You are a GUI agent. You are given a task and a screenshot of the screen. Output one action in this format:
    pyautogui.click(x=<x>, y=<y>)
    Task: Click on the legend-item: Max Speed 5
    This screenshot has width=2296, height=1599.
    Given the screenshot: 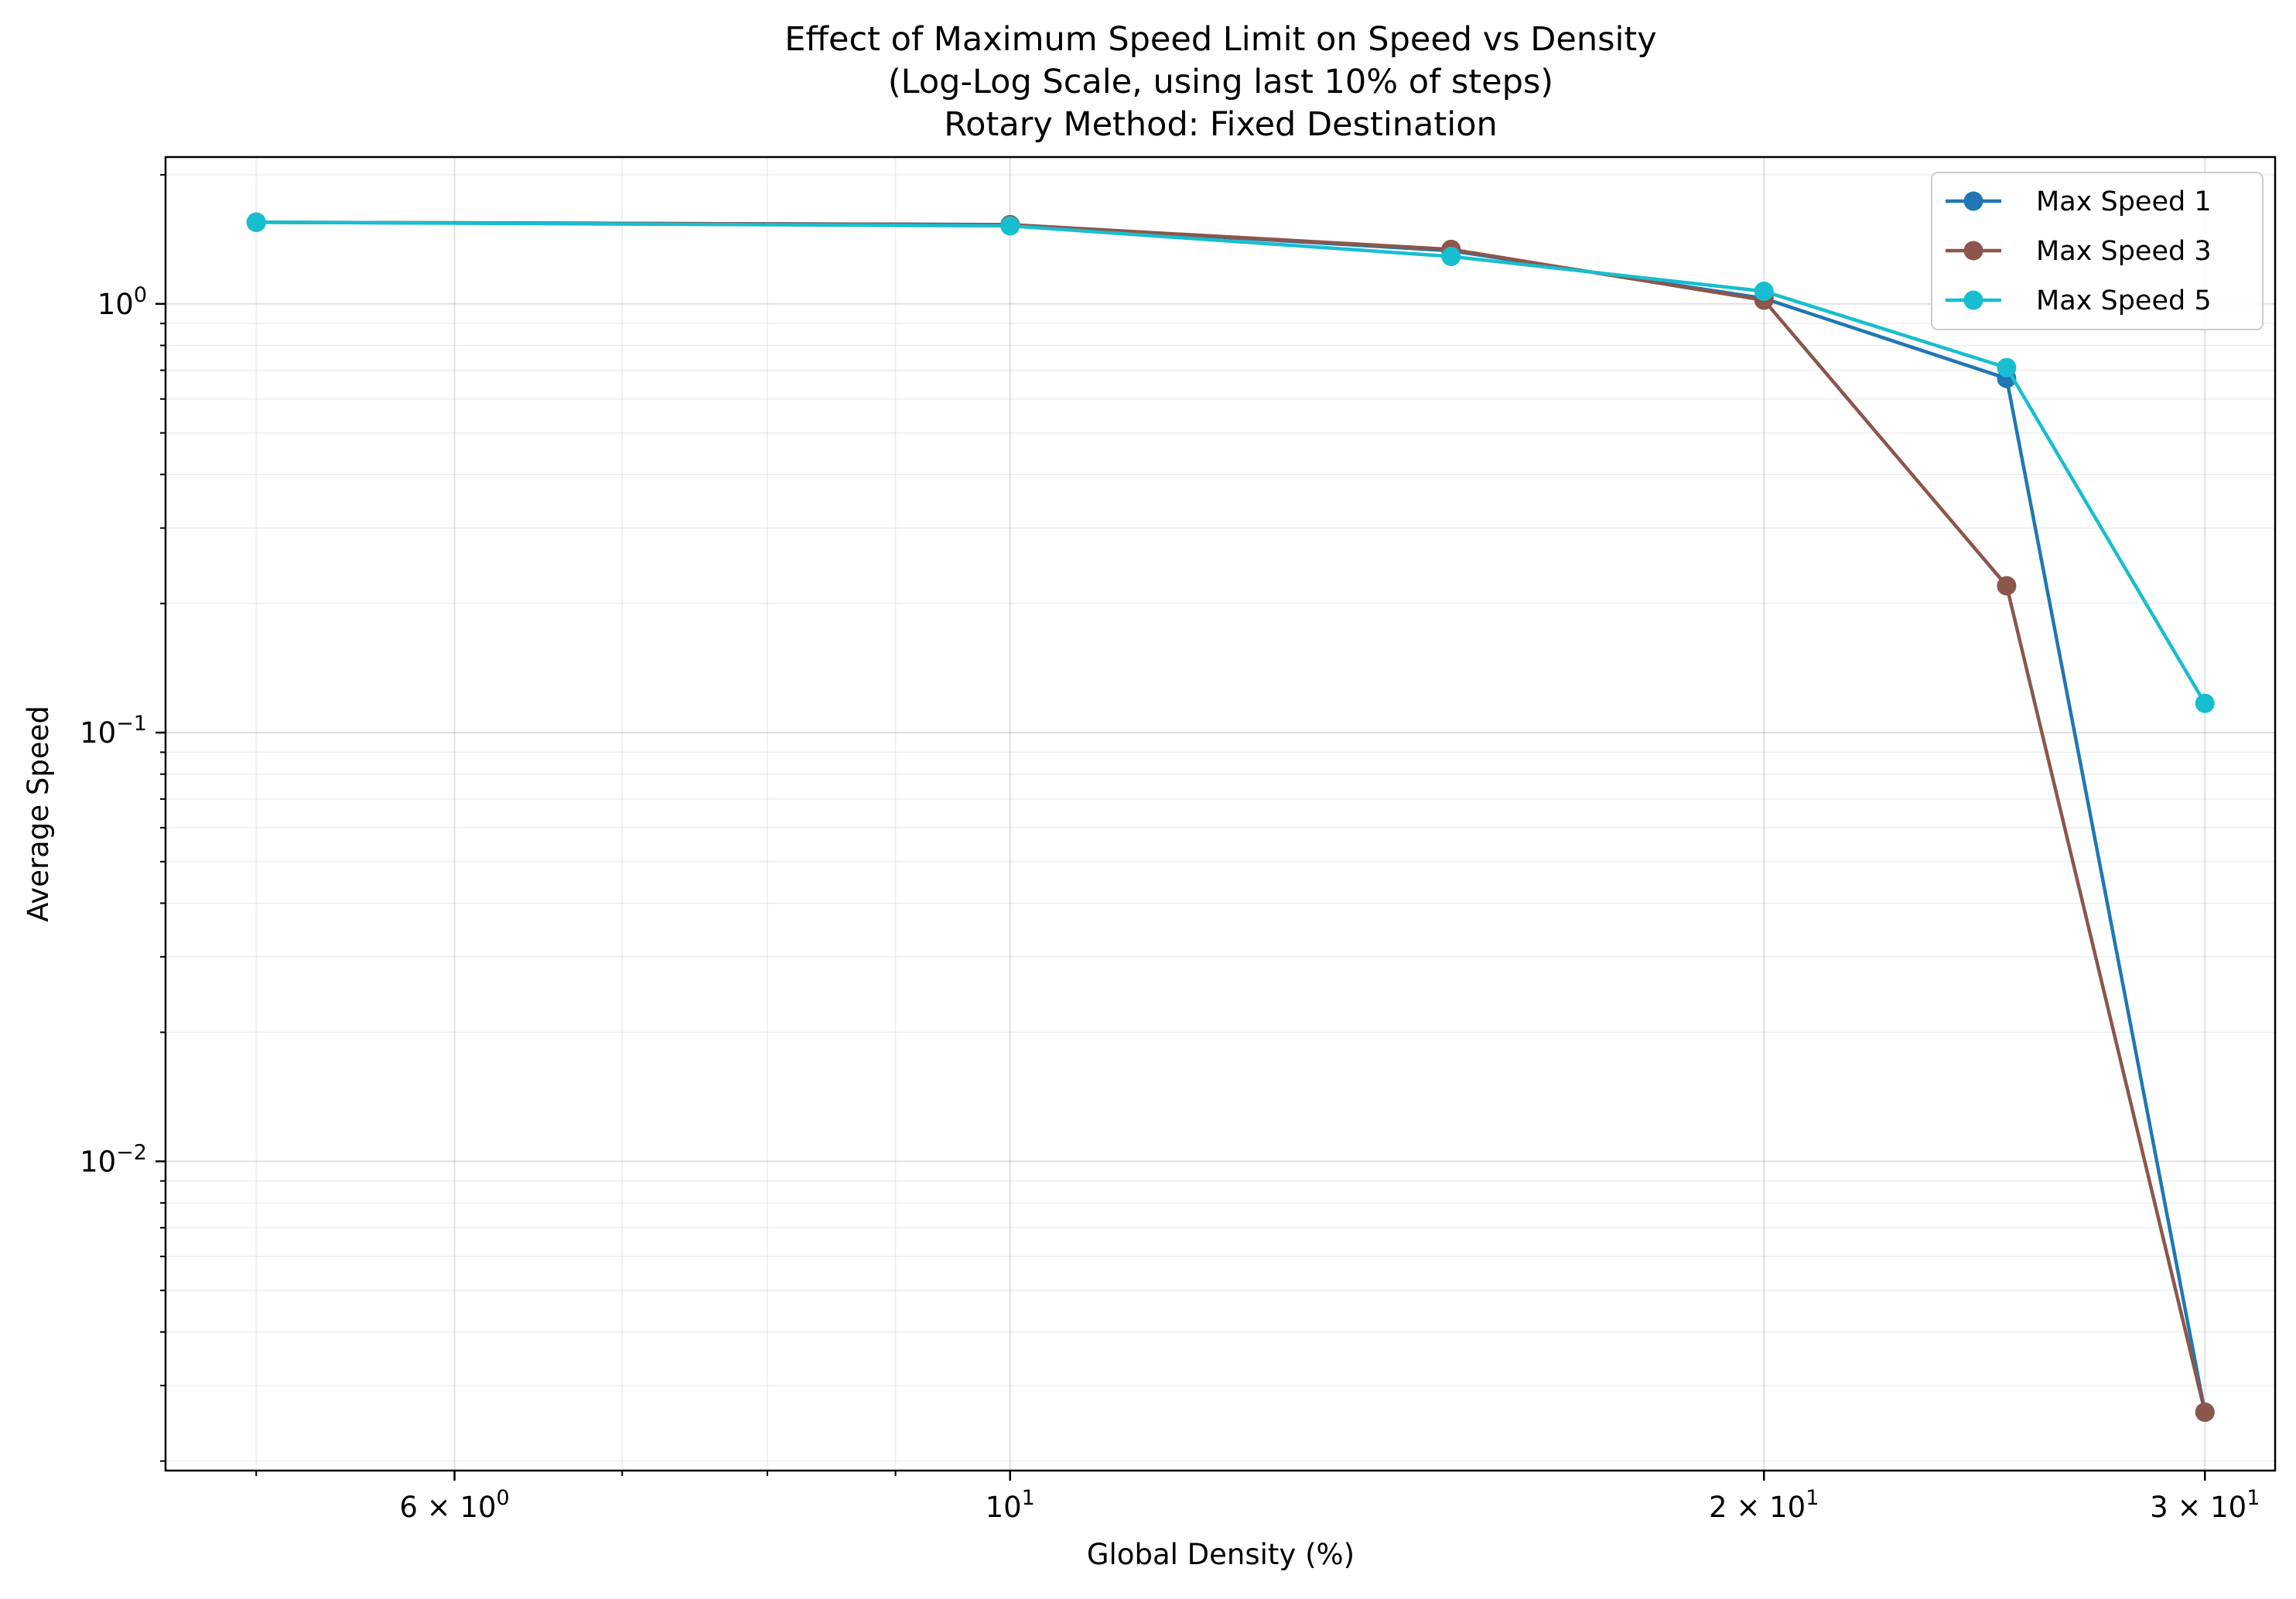 What is the action you would take?
    pyautogui.click(x=2079, y=300)
    